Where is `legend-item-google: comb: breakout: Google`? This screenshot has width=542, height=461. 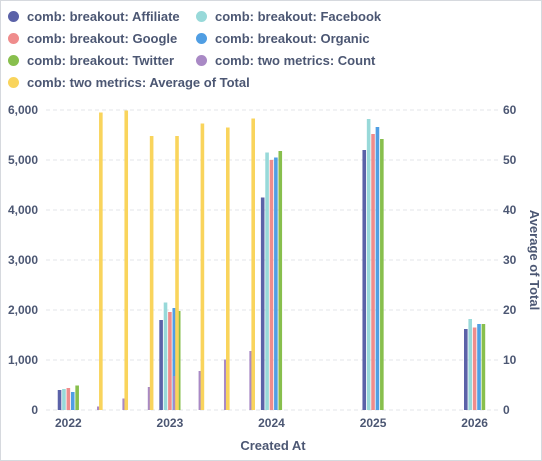 legend-item-google: comb: breakout: Google is located at coordinates (102, 38).